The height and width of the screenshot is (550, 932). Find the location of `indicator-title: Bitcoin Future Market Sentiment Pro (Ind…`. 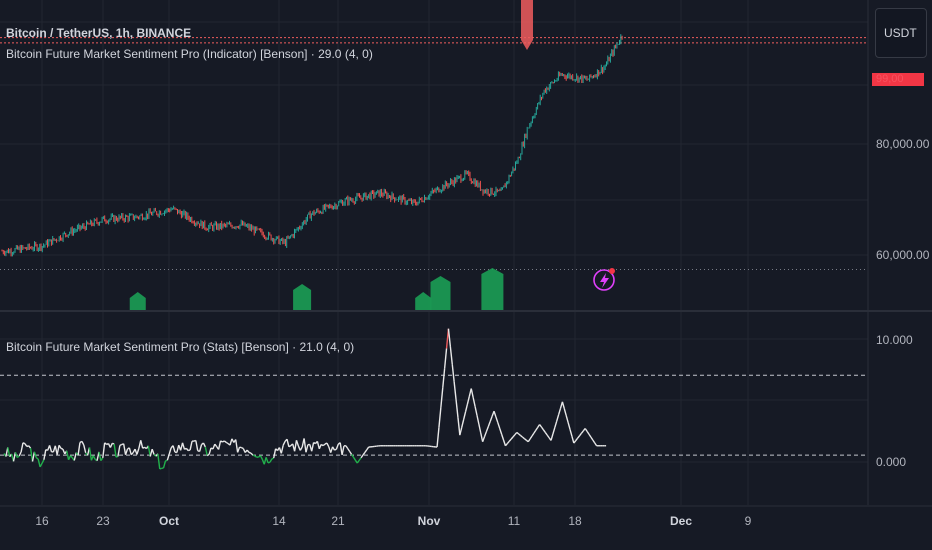

indicator-title: Bitcoin Future Market Sentiment Pro (Ind… is located at coordinates (189, 54).